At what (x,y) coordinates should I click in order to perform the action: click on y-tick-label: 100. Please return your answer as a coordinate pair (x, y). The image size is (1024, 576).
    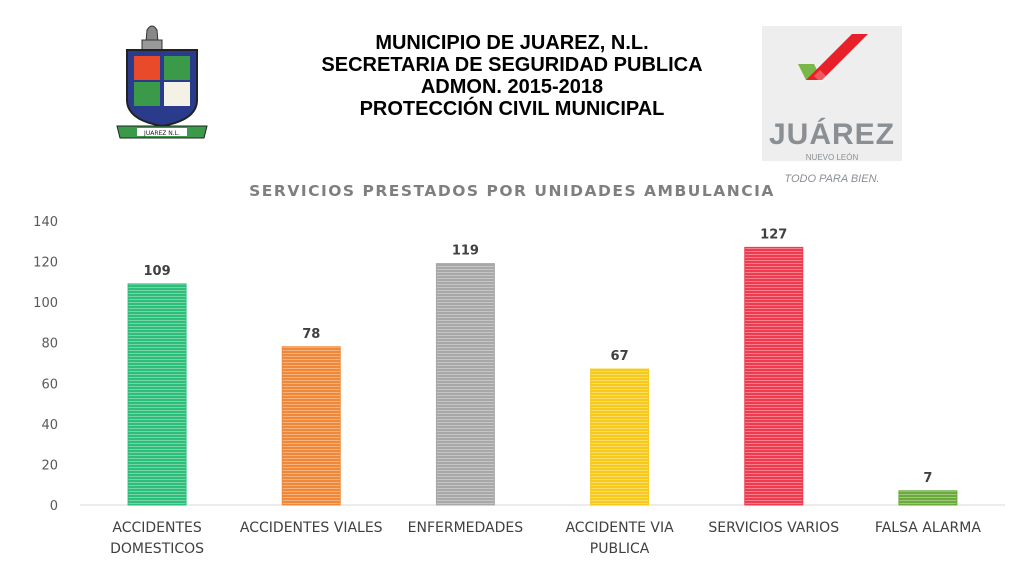
    Looking at the image, I should click on (45, 303).